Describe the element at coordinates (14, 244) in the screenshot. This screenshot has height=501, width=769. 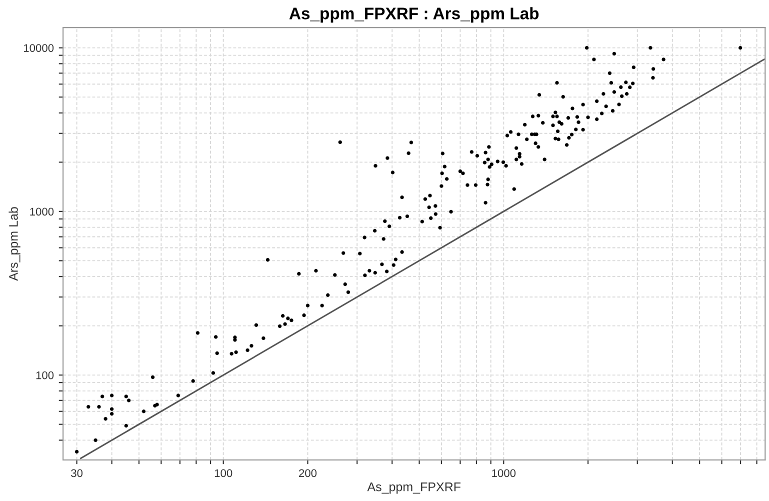
I see `y-axis-title: Ars_ppm Lab` at that location.